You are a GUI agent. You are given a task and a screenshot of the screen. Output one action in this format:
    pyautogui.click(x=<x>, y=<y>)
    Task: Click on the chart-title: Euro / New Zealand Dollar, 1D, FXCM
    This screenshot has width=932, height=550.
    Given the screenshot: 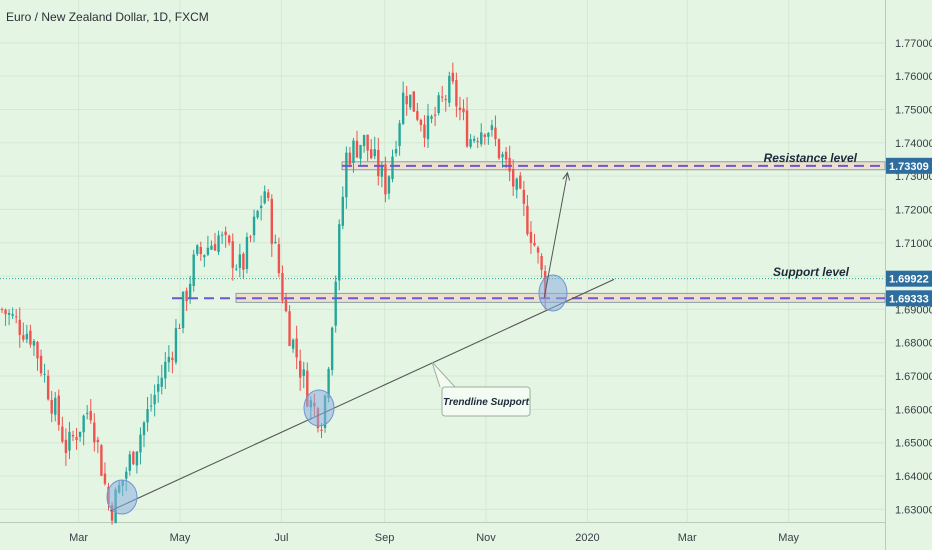 What is the action you would take?
    pyautogui.click(x=107, y=17)
    